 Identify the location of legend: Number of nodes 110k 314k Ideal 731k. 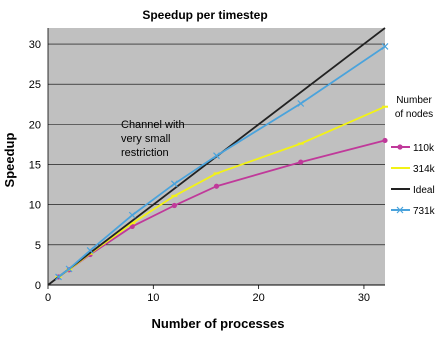
(413, 156).